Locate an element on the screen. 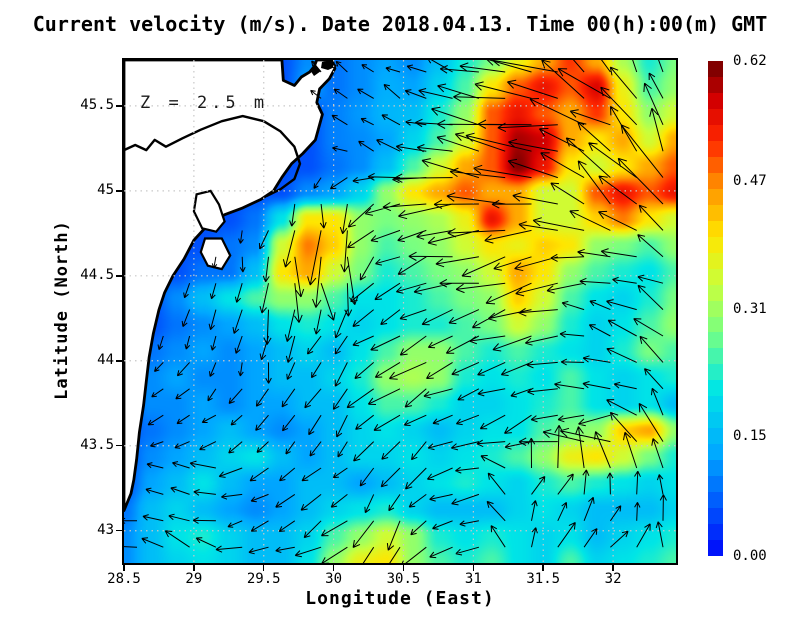 The height and width of the screenshot is (618, 800). y-tick-label: 45 is located at coordinates (105, 189).